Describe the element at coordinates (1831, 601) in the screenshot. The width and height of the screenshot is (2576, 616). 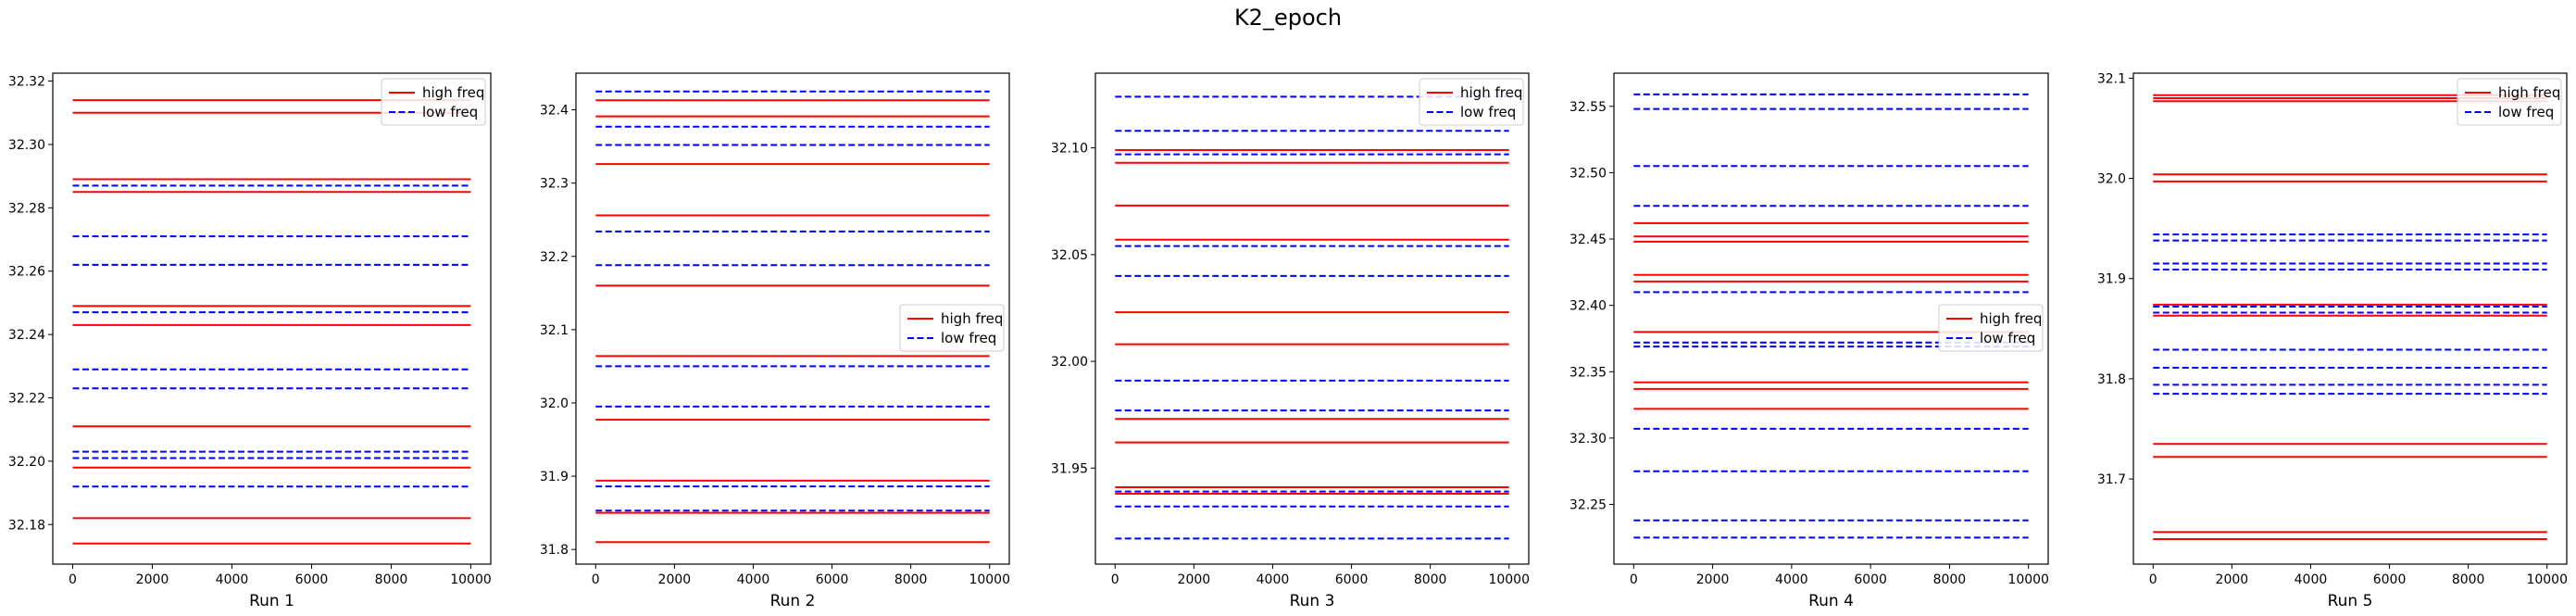
I see `x-axis-label: Run 4` at that location.